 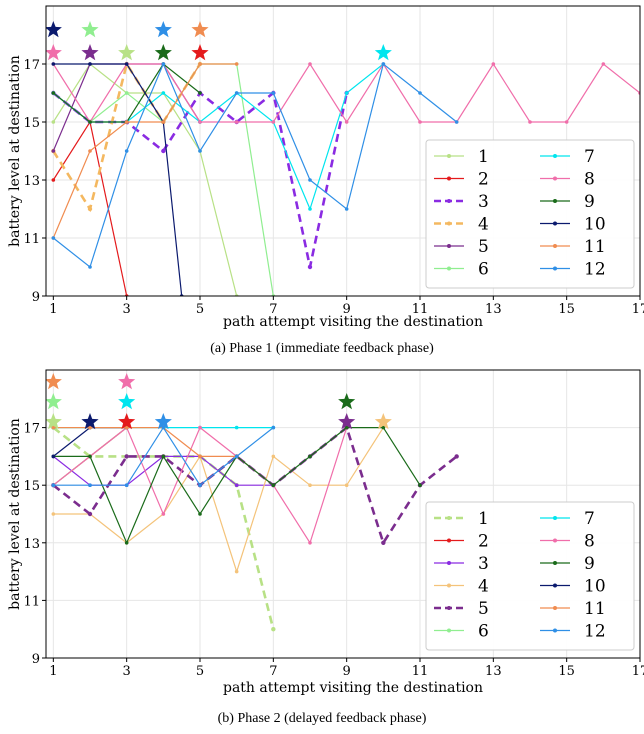 What do you see at coordinates (595, 225) in the screenshot?
I see `legend-label-10: 10` at bounding box center [595, 225].